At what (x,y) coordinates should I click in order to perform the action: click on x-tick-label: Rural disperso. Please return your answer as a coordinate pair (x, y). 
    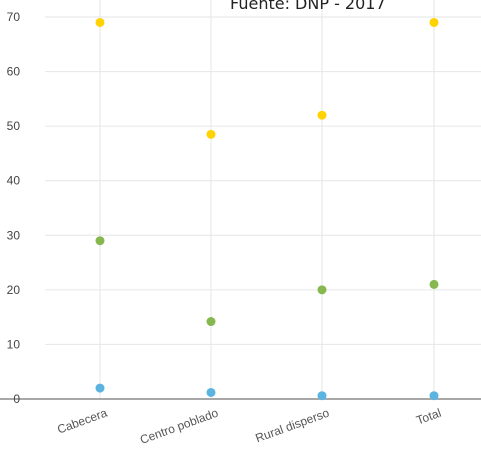
    Looking at the image, I should click on (293, 426).